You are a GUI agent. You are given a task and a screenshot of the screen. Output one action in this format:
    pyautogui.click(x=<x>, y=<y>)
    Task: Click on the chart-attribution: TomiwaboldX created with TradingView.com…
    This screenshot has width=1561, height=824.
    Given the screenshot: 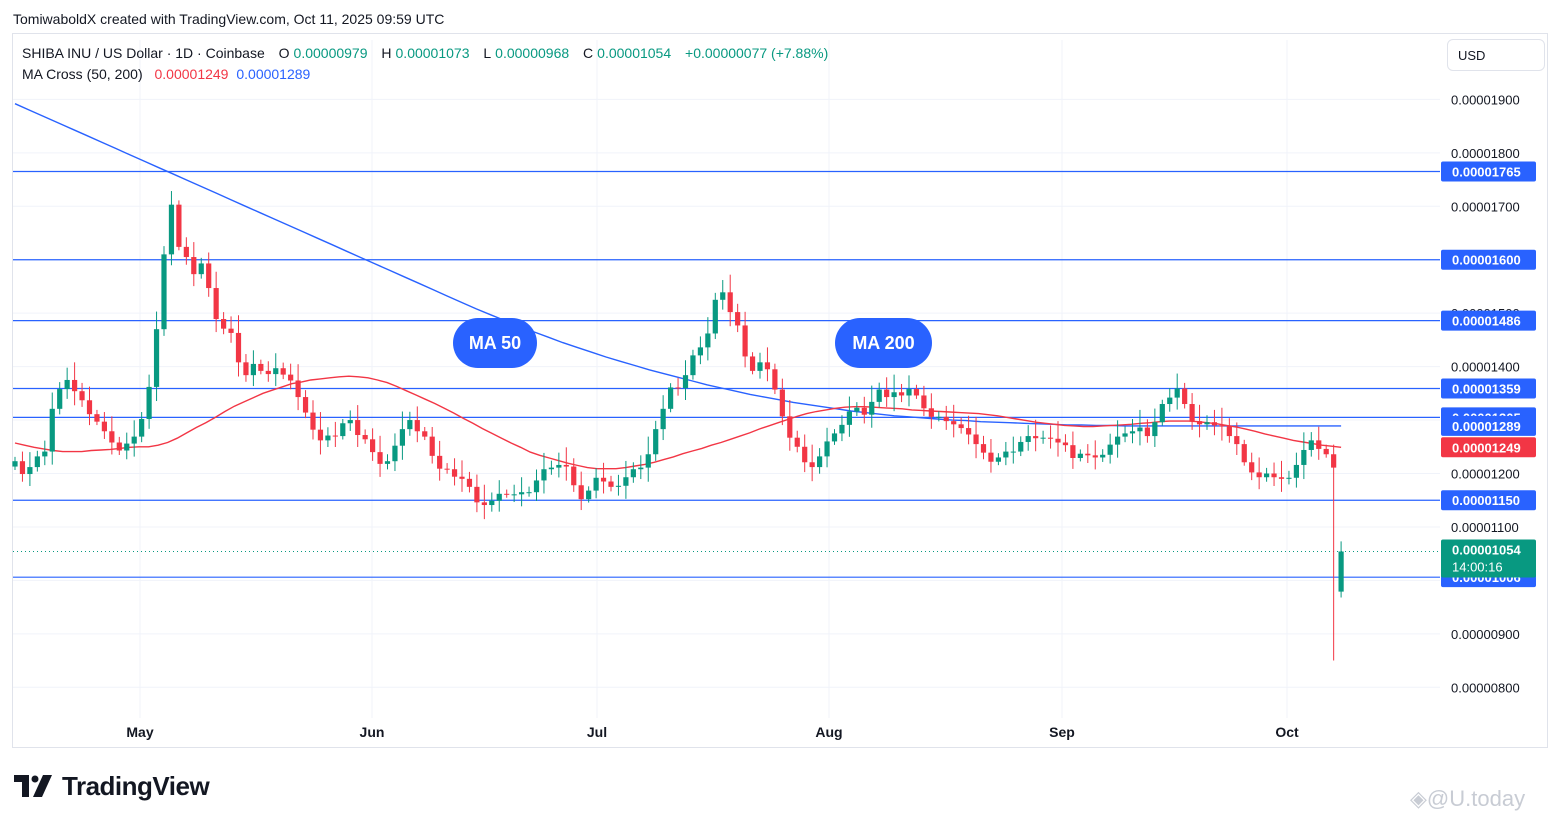 What is the action you would take?
    pyautogui.click(x=229, y=19)
    